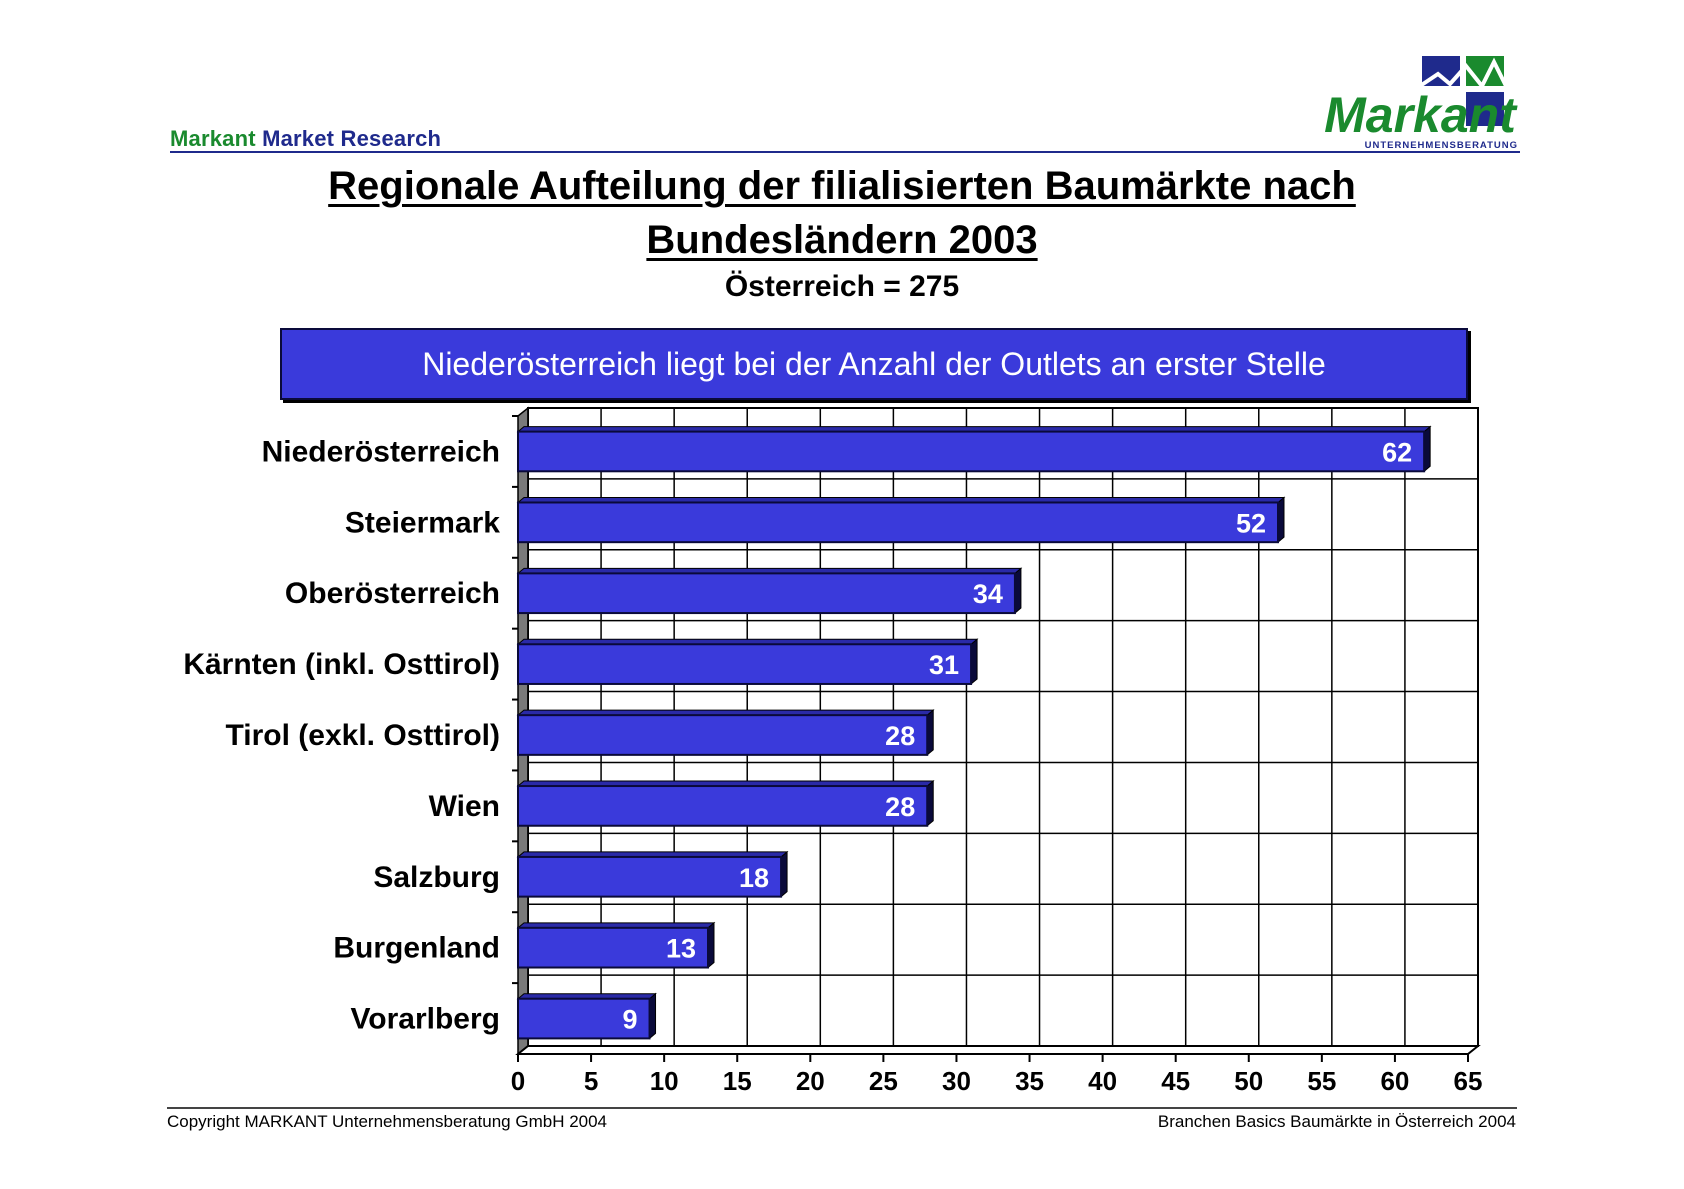 The image size is (1684, 1189). I want to click on brand-label: Markant Market Research, so click(305, 139).